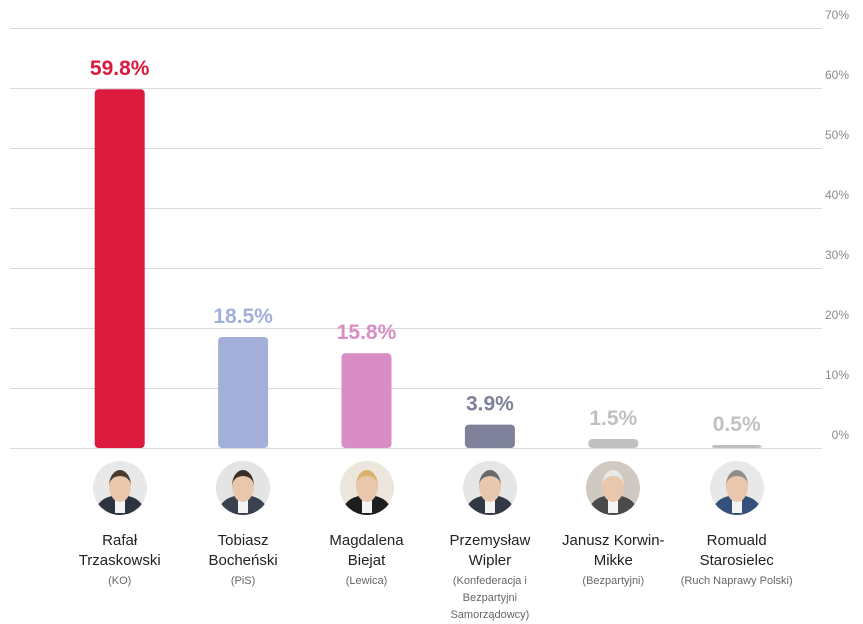 This screenshot has width=863, height=624. I want to click on candidate-3: Magdalena Biejat (Lewica), so click(367, 525).